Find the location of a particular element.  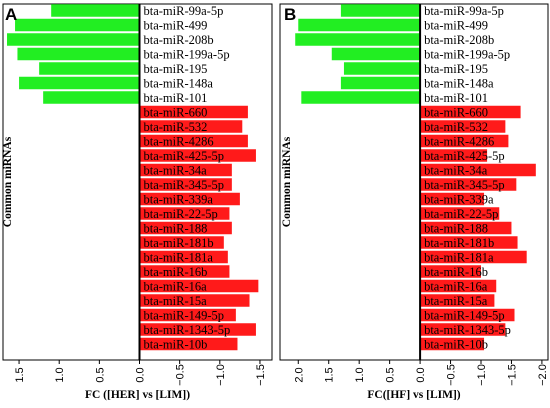

category-label: bta-miR-181b is located at coordinates (179, 243).